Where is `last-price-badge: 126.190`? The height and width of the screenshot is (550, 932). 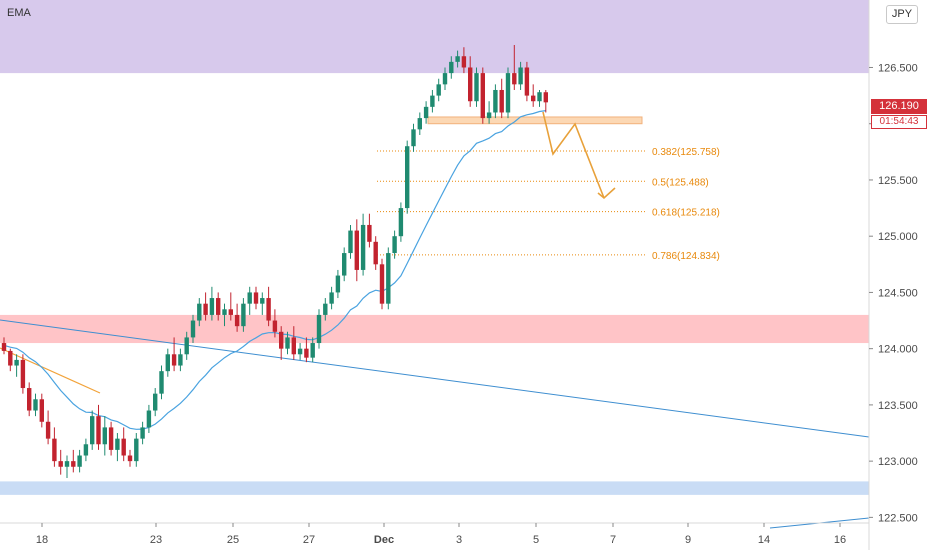
last-price-badge: 126.190 is located at coordinates (899, 106).